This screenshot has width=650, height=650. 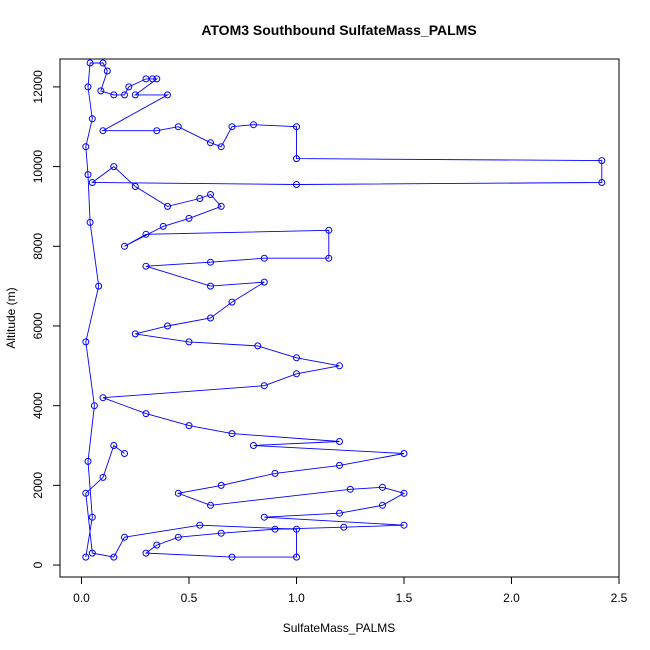 What do you see at coordinates (404, 598) in the screenshot?
I see `x-tick-label: 1.5` at bounding box center [404, 598].